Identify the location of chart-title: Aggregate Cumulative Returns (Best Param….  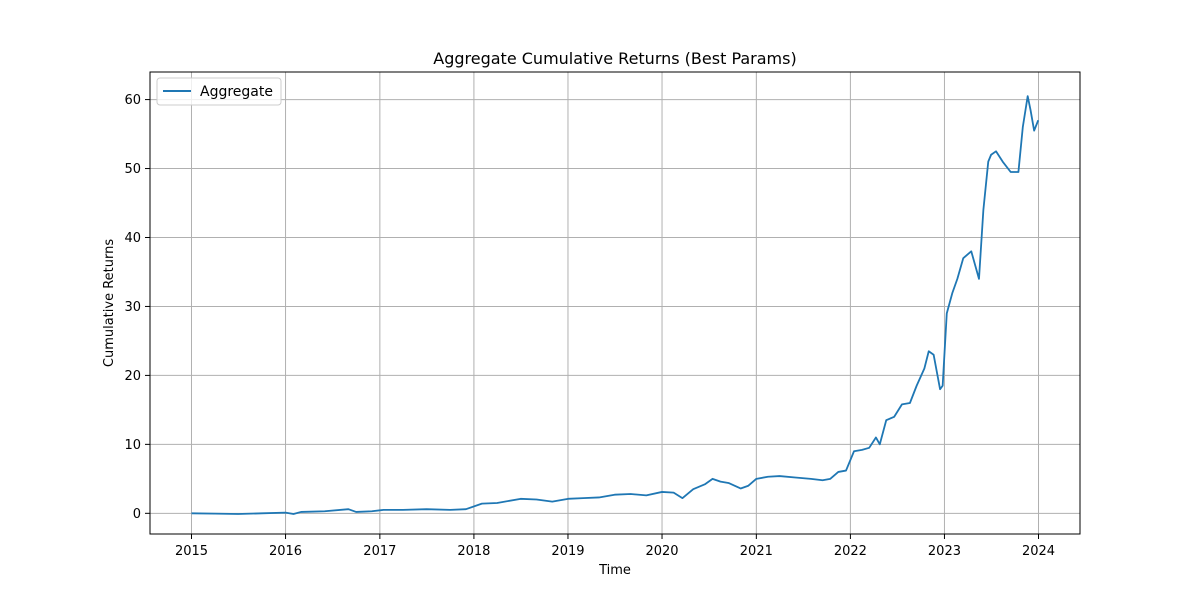
(614, 58).